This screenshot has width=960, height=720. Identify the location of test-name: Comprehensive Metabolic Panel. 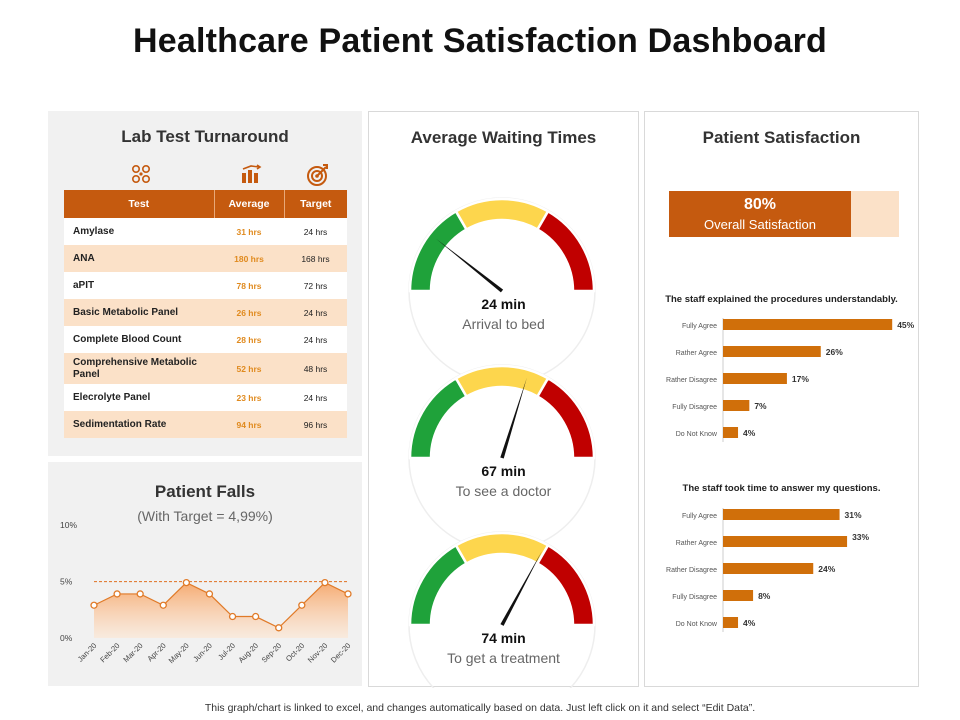
(139, 368).